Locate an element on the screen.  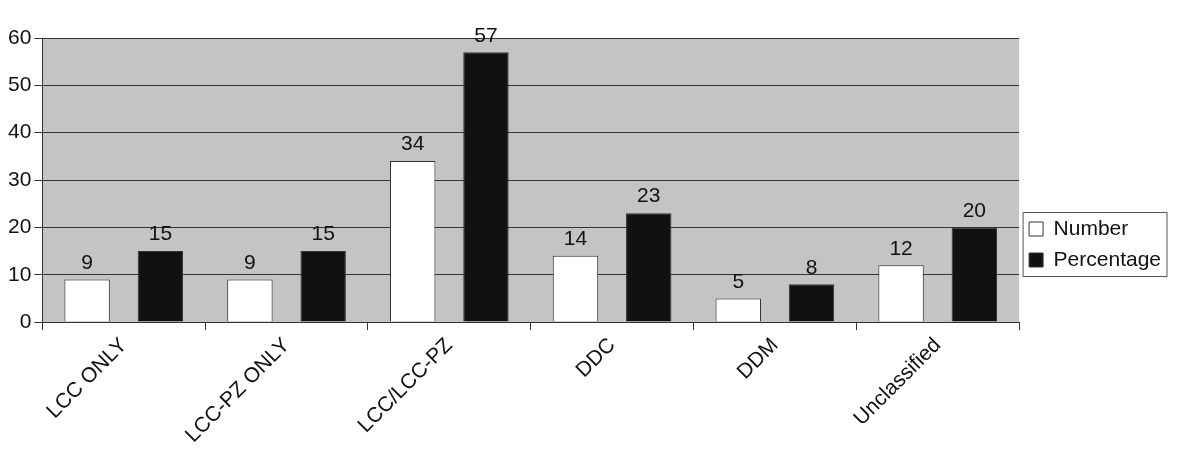
y-tick-label: 40 is located at coordinates (20, 131).